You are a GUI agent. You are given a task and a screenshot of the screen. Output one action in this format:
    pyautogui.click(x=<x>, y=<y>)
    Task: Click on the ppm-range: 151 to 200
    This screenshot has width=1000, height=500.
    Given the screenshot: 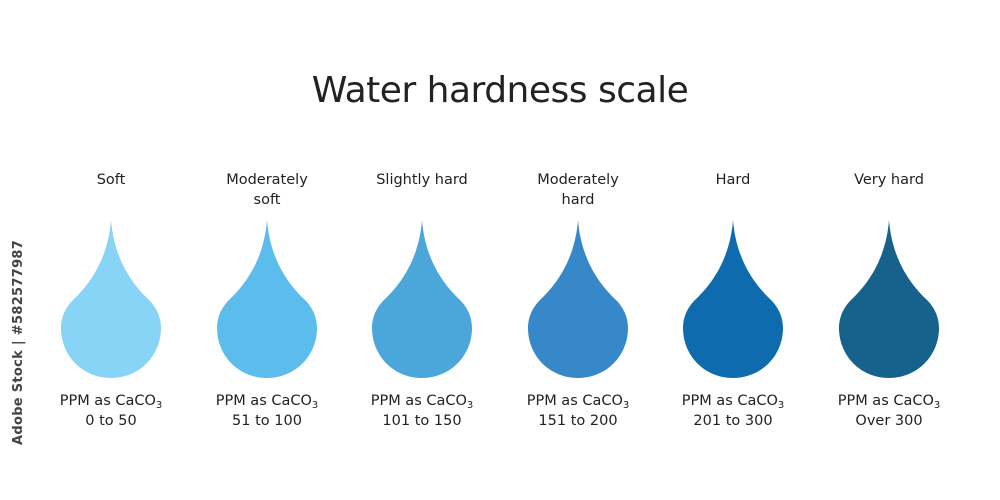 What is the action you would take?
    pyautogui.click(x=578, y=421)
    